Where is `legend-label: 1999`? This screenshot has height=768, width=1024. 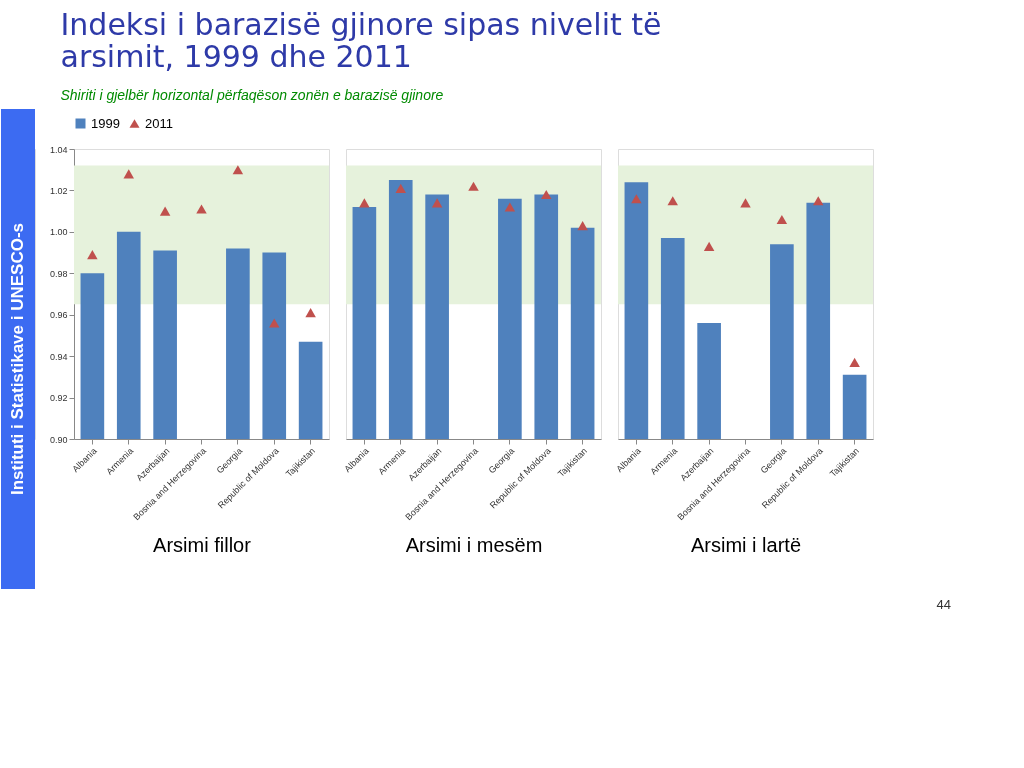 legend-label: 1999 is located at coordinates (105, 123).